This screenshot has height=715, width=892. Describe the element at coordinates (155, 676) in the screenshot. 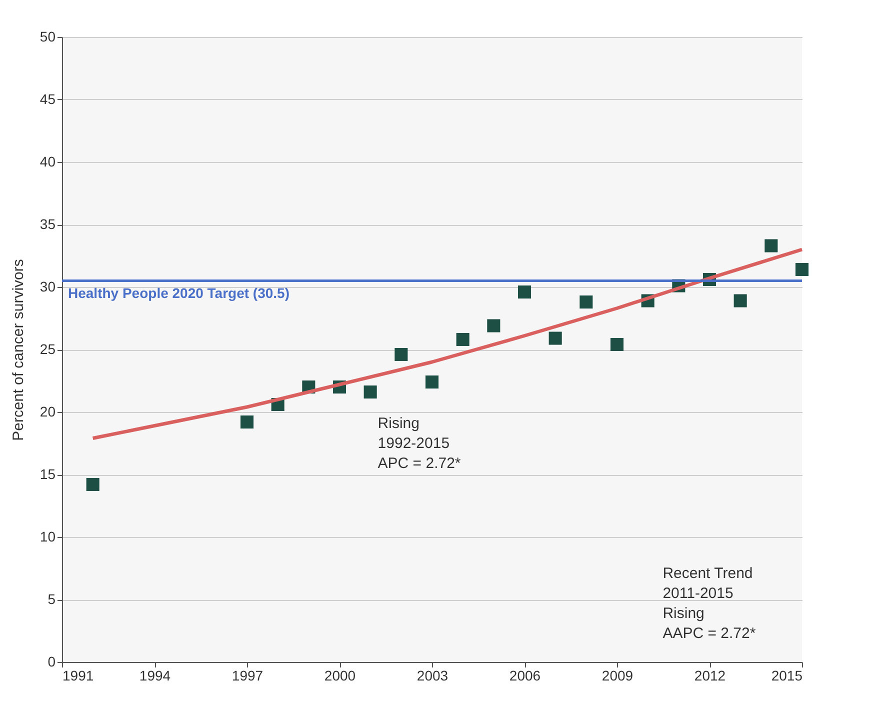

I see `x-tick-label: 1994` at that location.